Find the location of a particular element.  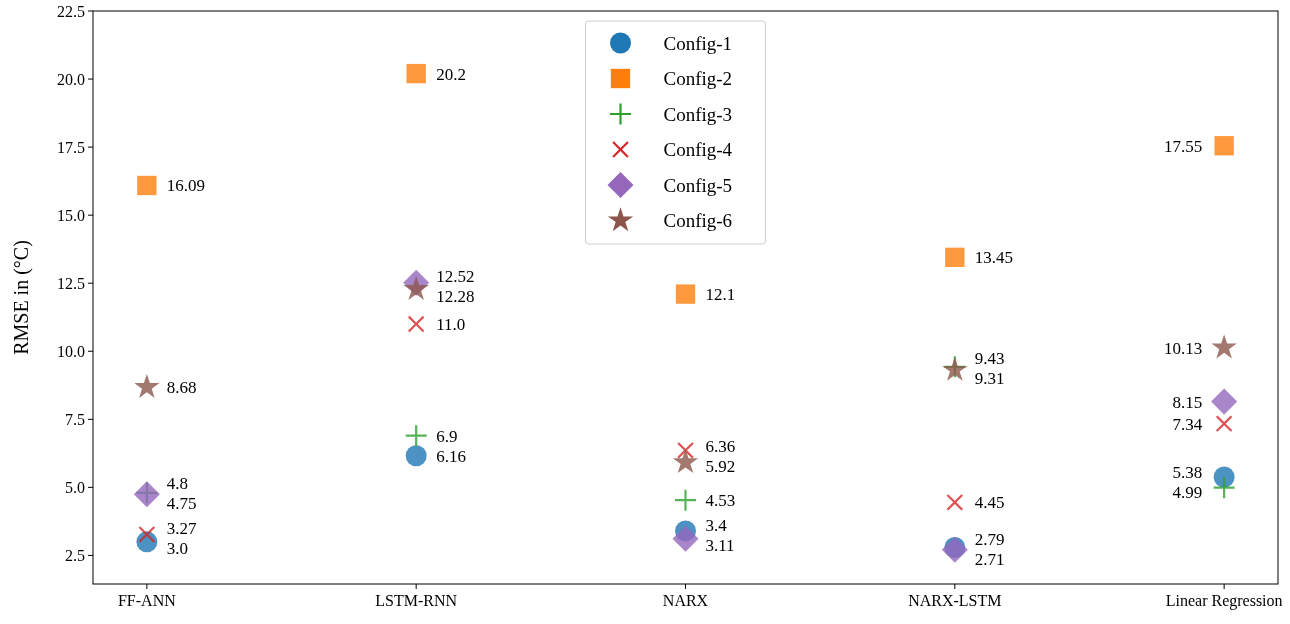

data-label: 2.79 is located at coordinates (989, 539).